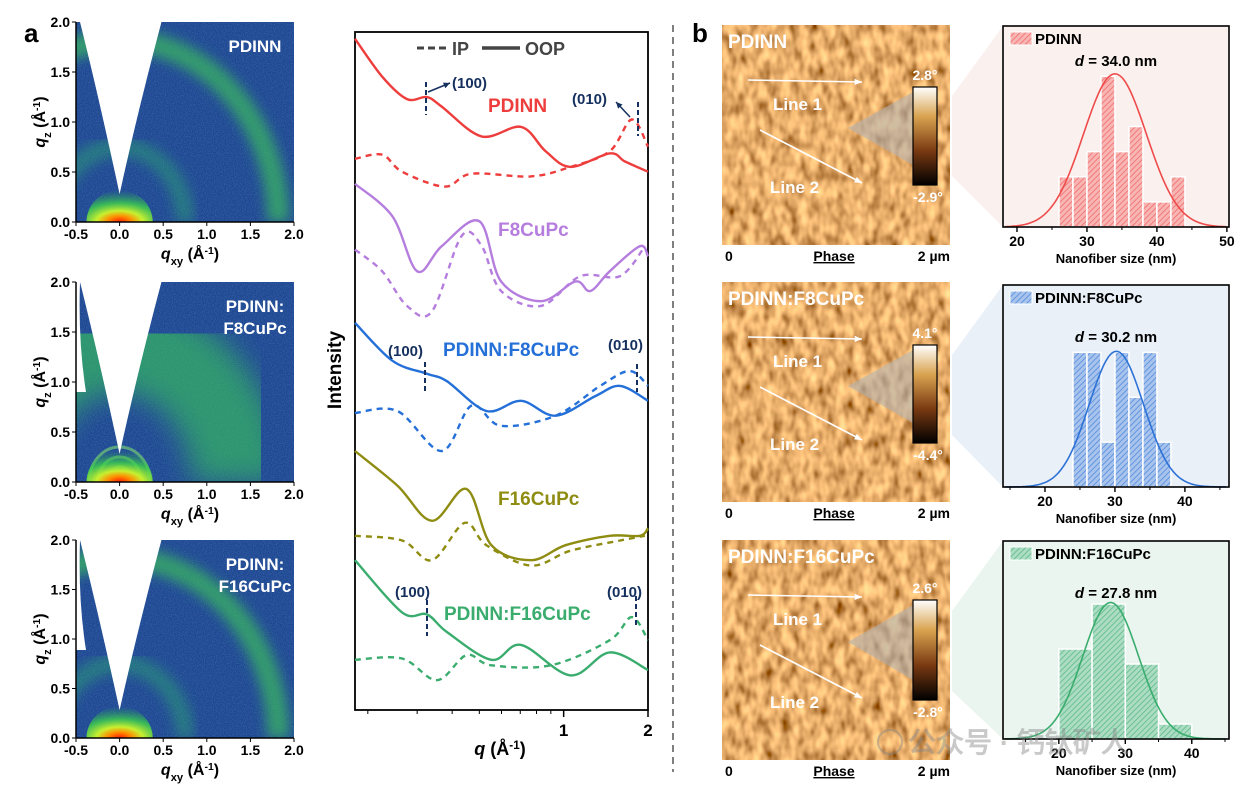 The image size is (1253, 791). Describe the element at coordinates (185, 639) in the screenshot. I see `scattering-pattern` at that location.